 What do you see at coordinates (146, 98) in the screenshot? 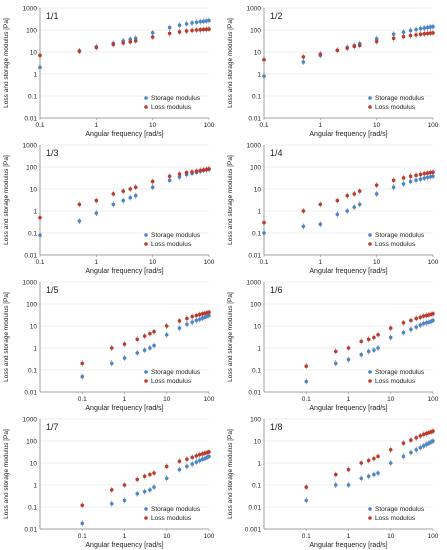
I see `legend-storage-marker` at bounding box center [146, 98].